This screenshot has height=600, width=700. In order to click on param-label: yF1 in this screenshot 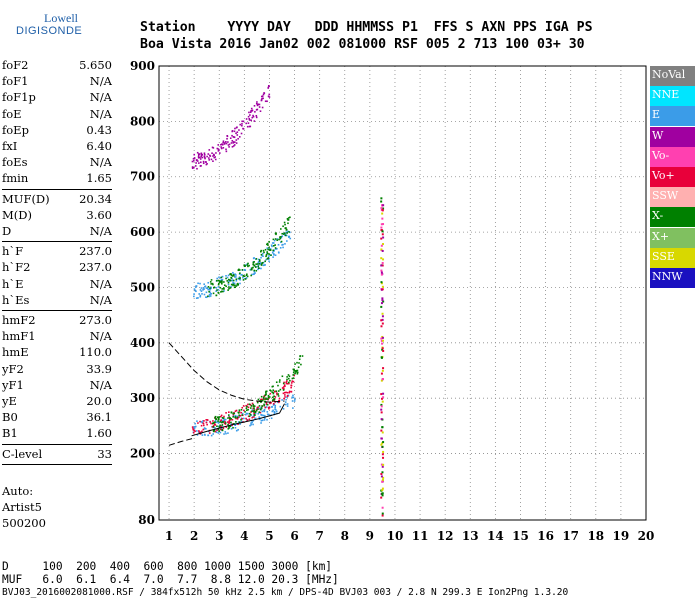, I will do `click(13, 384)`.